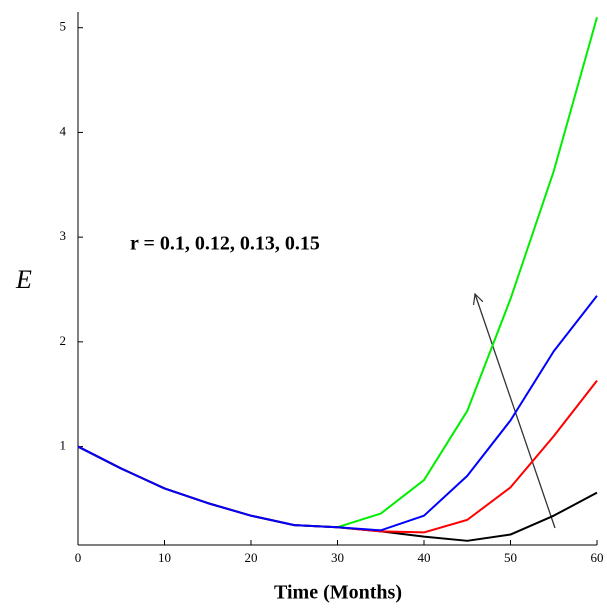 The width and height of the screenshot is (607, 610). I want to click on annotation: r = 0.1, 0.12, 0.13, 0.15, so click(225, 244).